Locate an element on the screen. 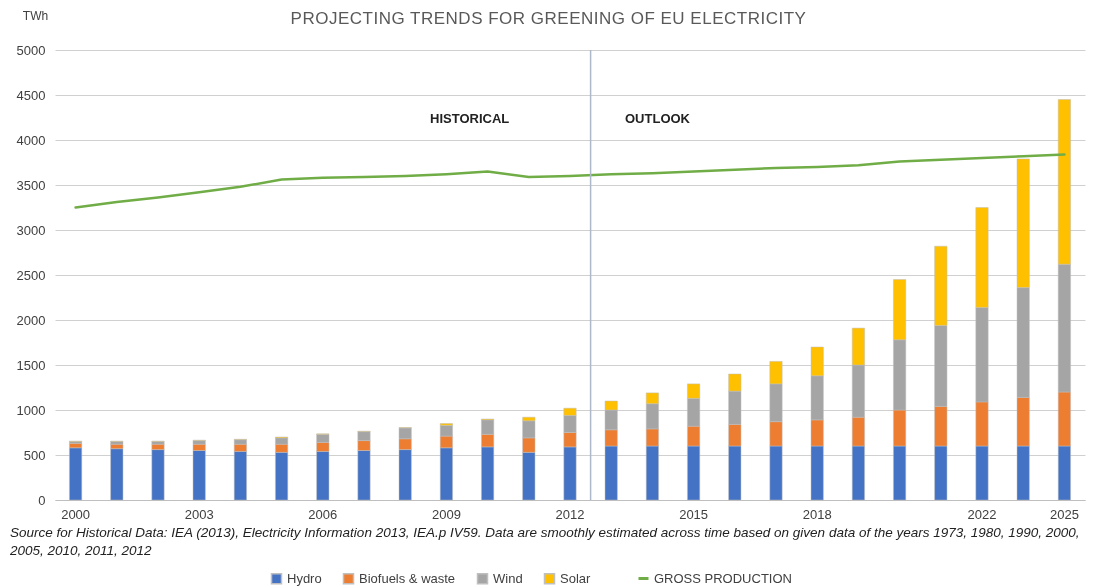  legend-label: Hydro is located at coordinates (304, 578).